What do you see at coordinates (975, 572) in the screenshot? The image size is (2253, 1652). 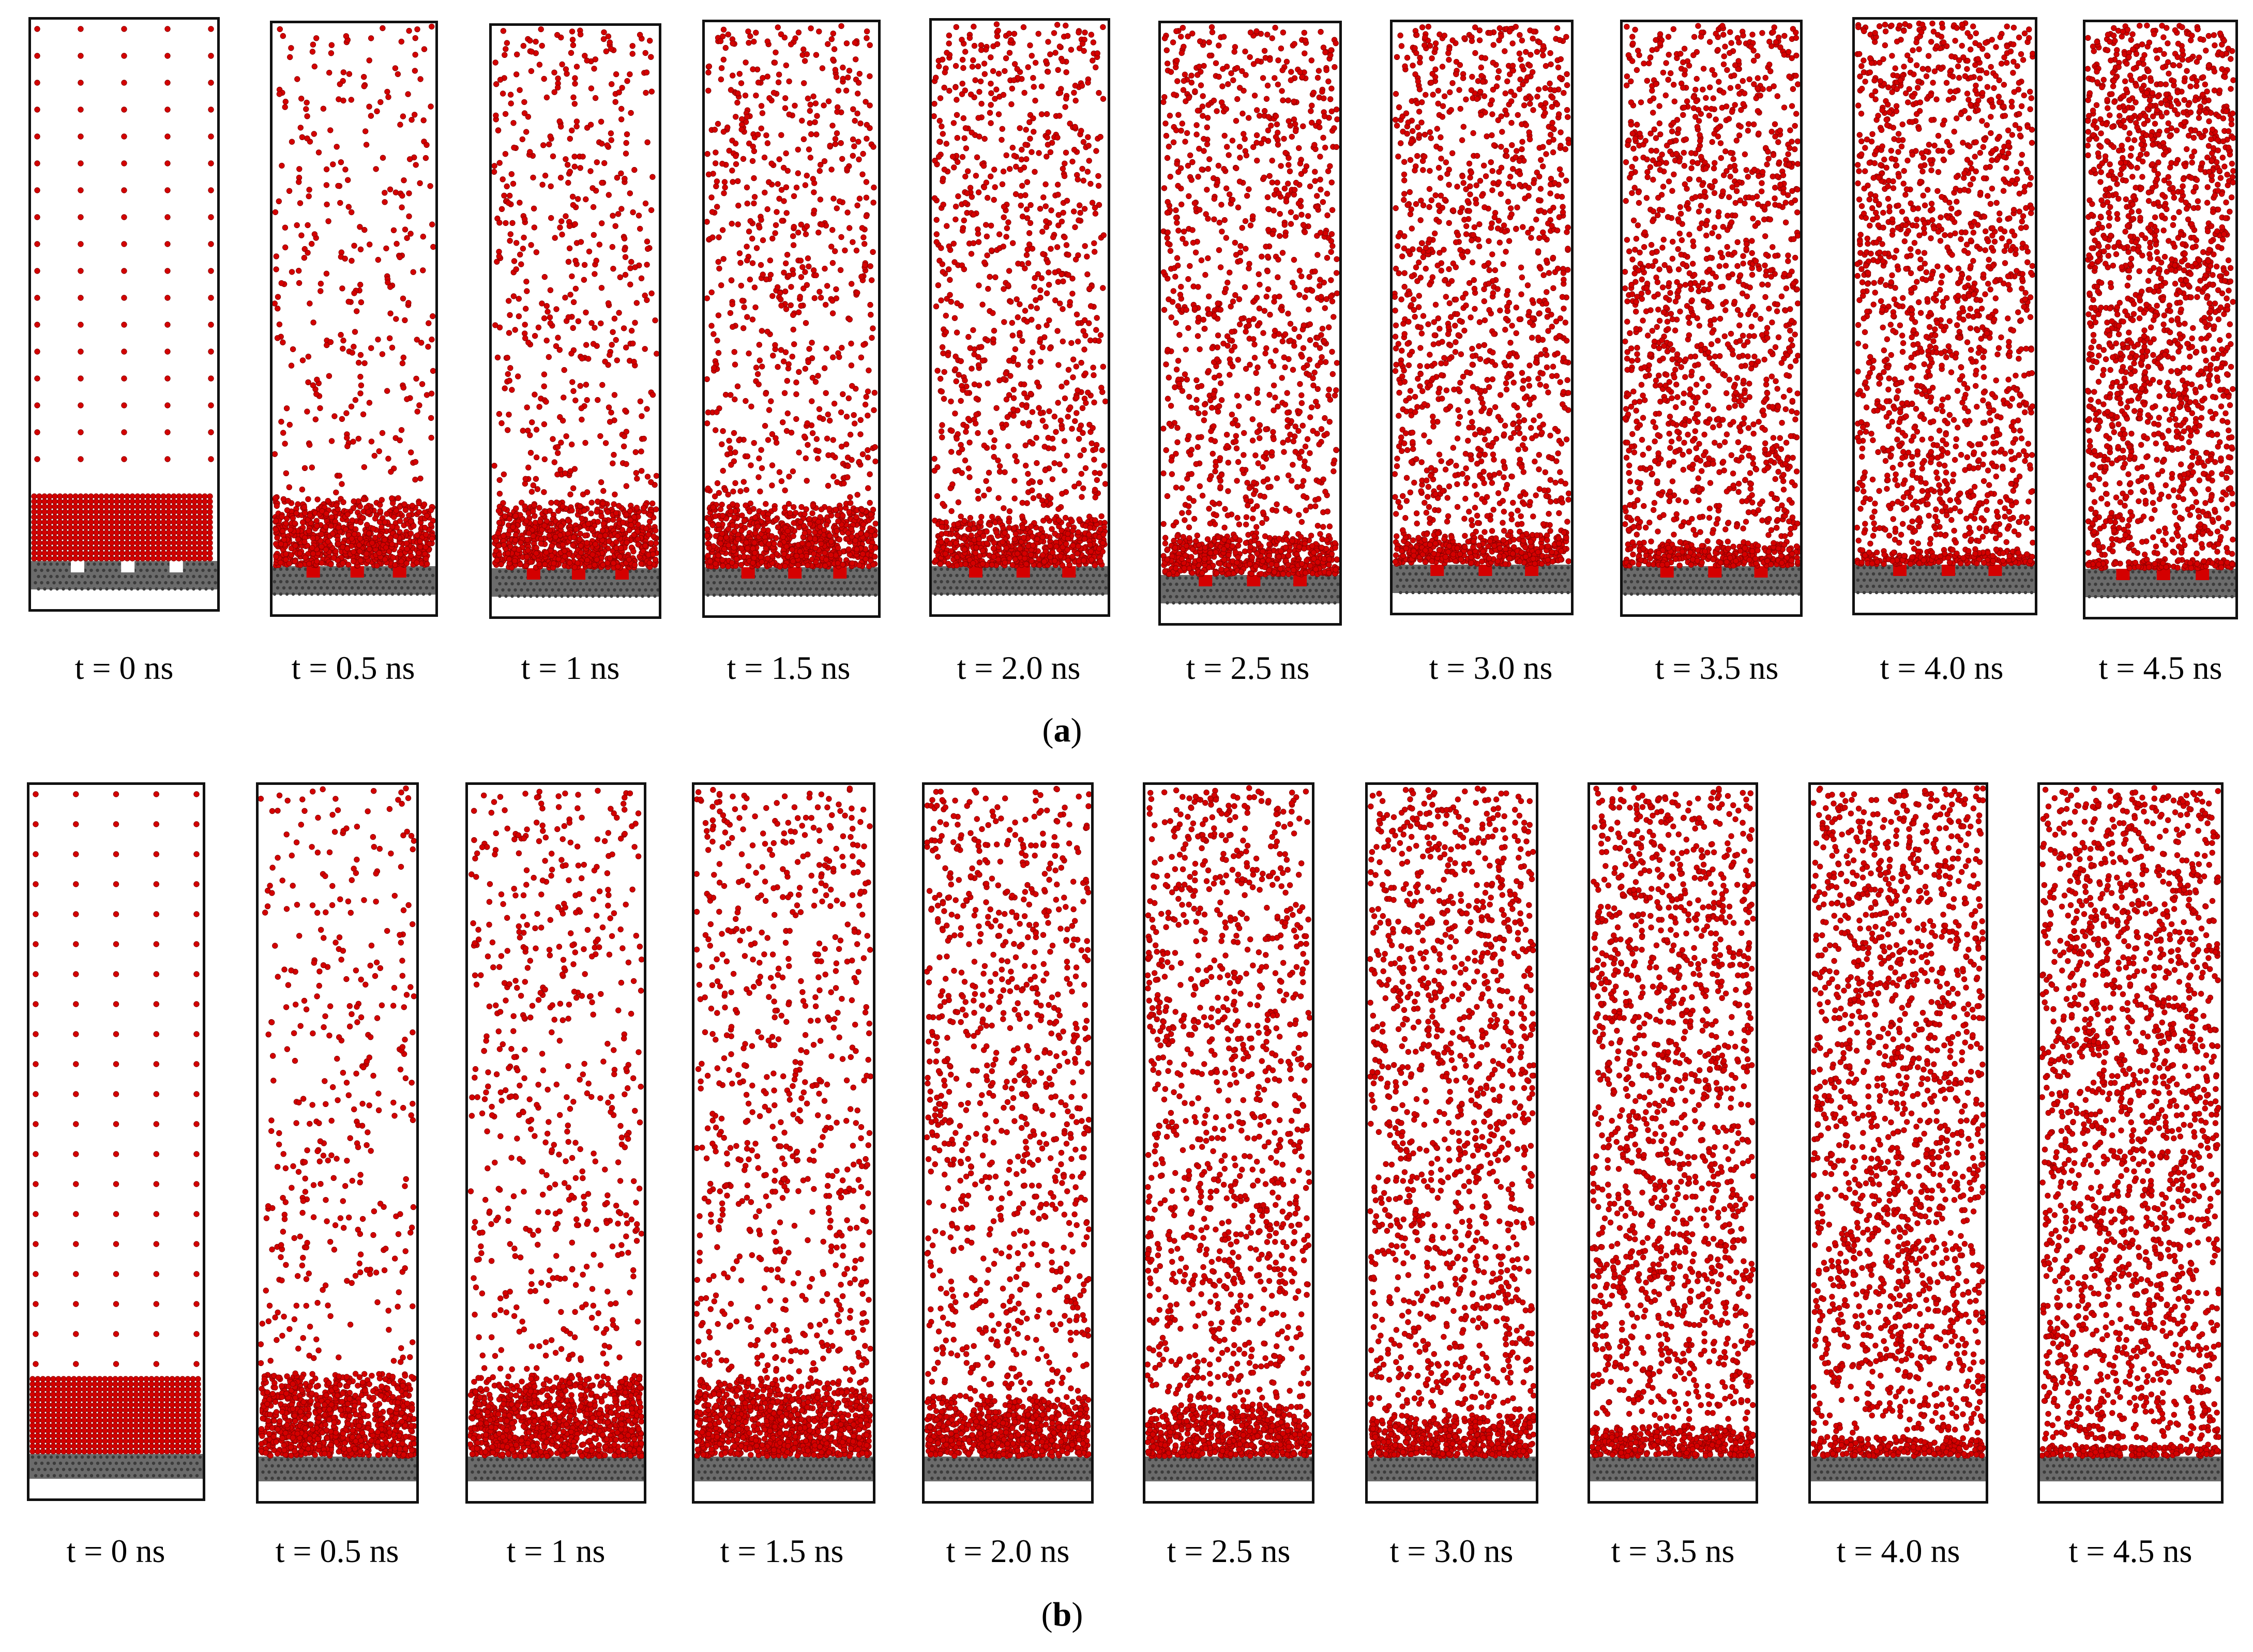 I see `substrate-groove` at bounding box center [975, 572].